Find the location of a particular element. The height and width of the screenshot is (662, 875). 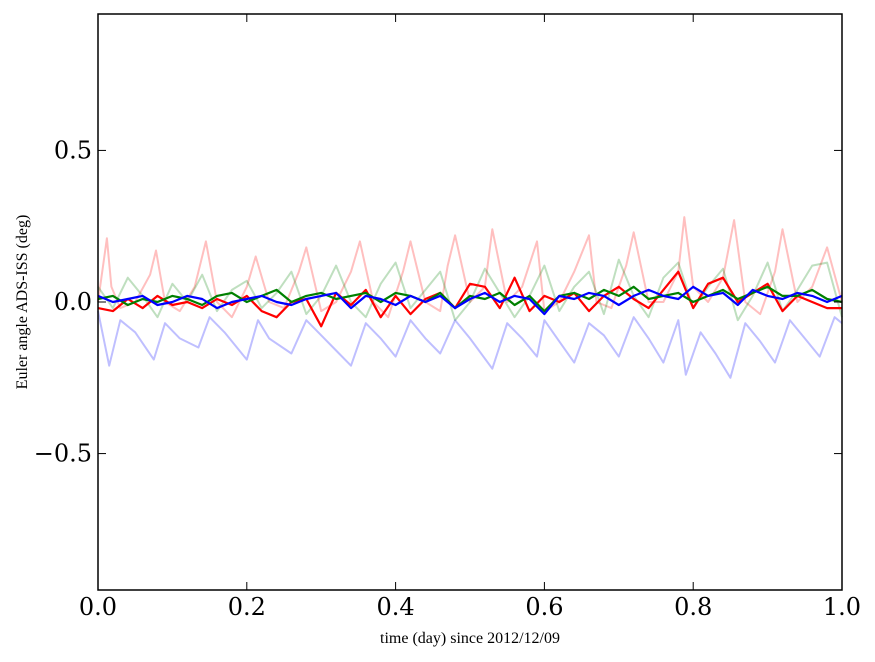

x-tick-label: 0.8 is located at coordinates (693, 607).